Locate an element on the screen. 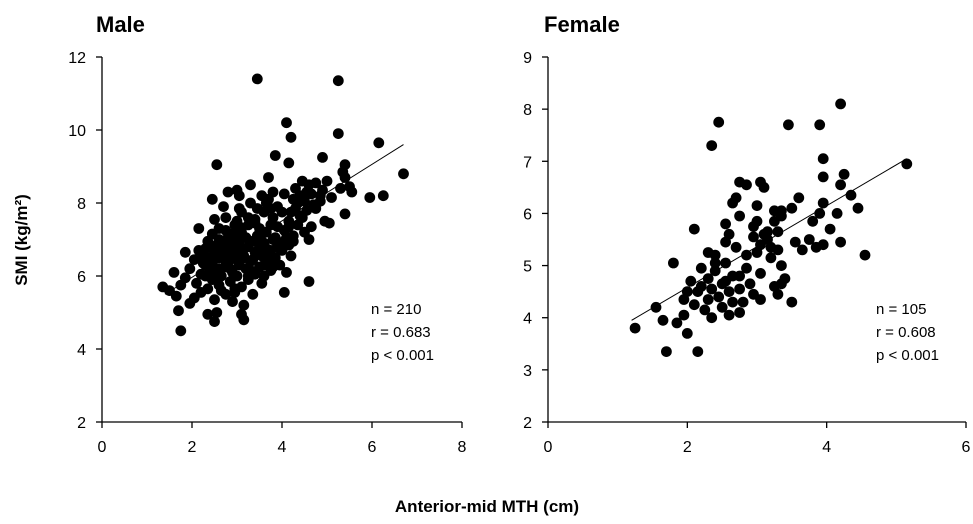 This screenshot has width=973, height=524. points-female is located at coordinates (771, 227).